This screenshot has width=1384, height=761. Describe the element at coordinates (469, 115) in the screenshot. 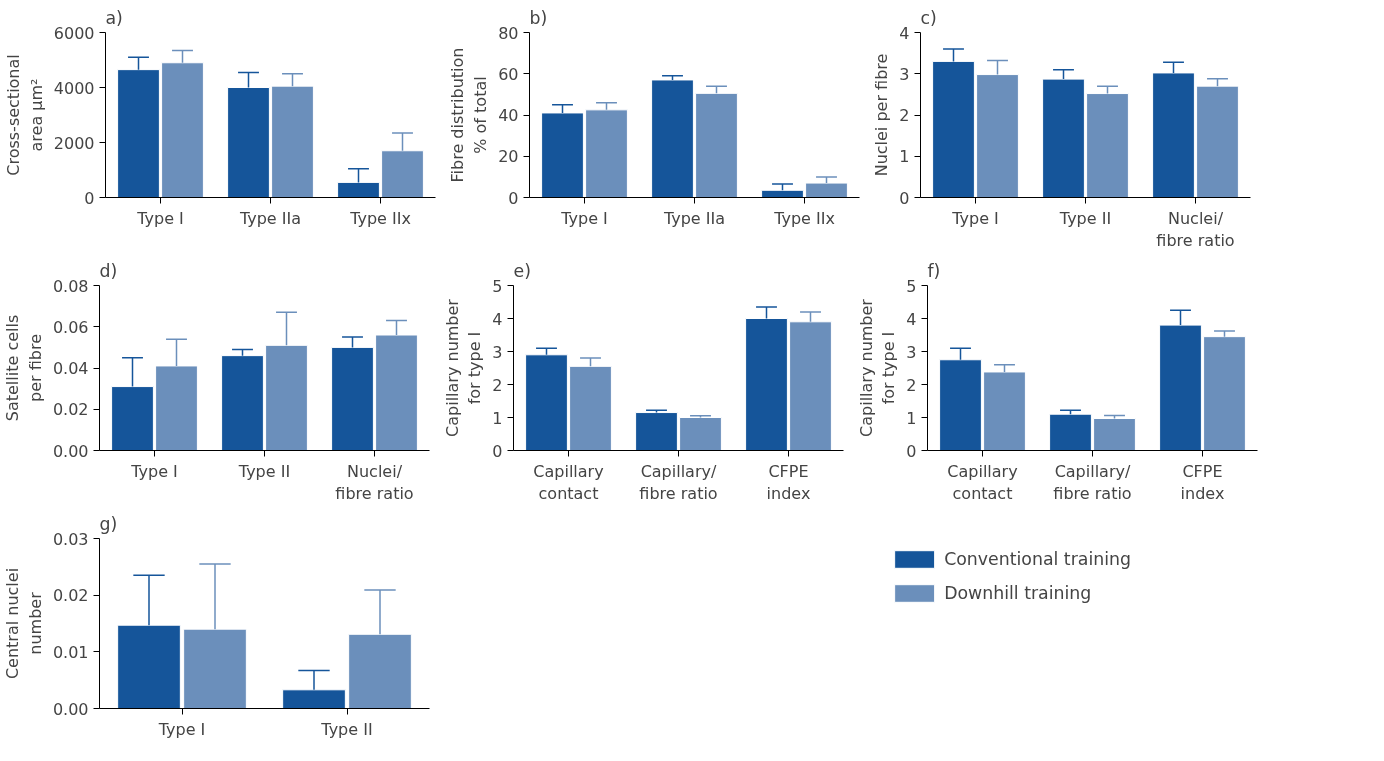

I see `y-axis-title: Fibre distribution % of total` at that location.